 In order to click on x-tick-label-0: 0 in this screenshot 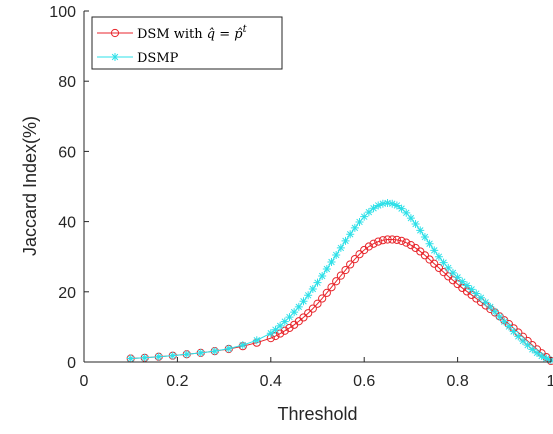, I will do `click(84, 381)`.